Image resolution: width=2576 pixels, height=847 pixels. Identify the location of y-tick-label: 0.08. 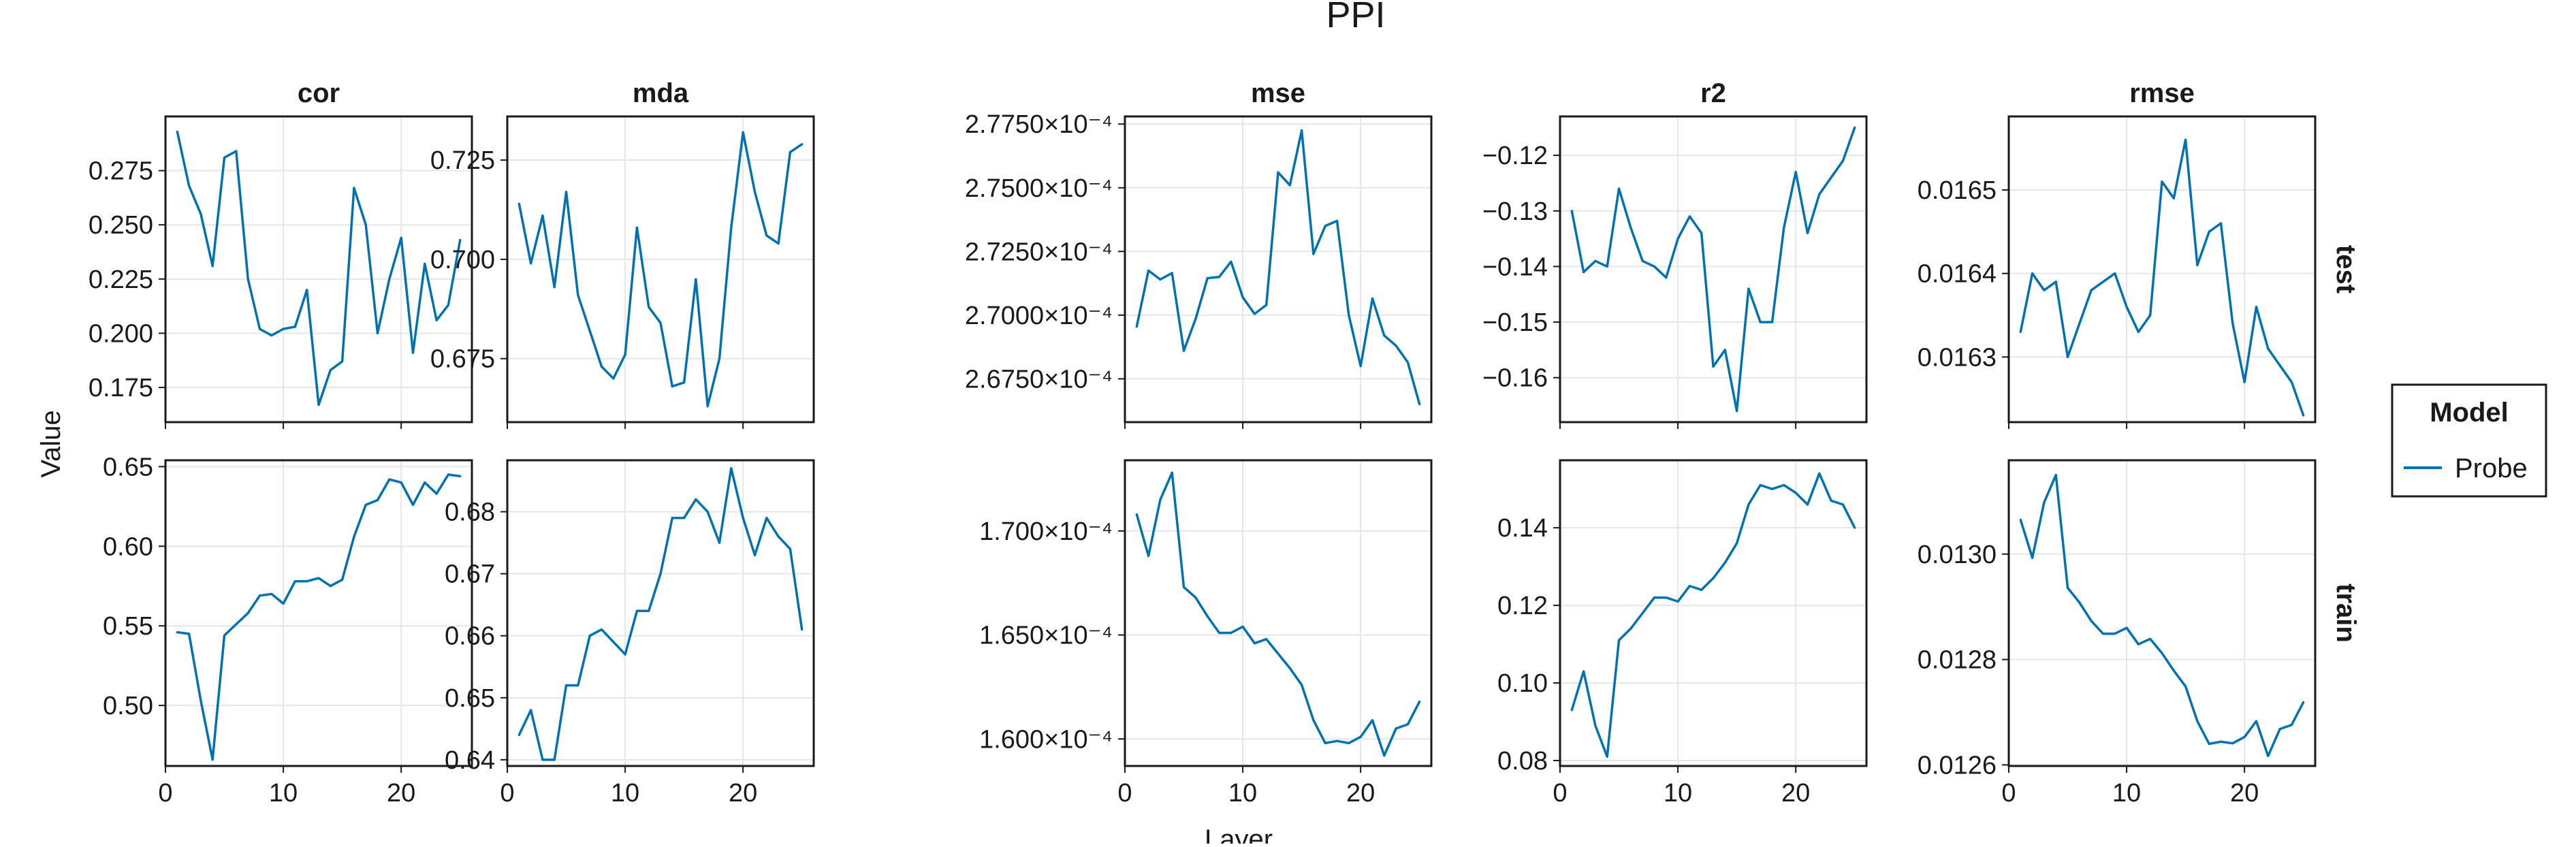
(1522, 761).